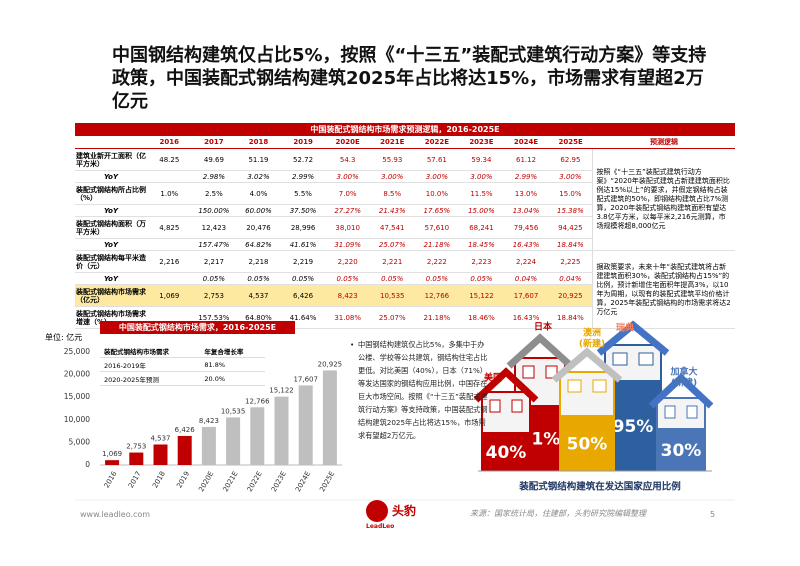 This screenshot has width=800, height=566. What do you see at coordinates (255, 481) in the screenshot?
I see `x-tick-label: 2022E` at bounding box center [255, 481].